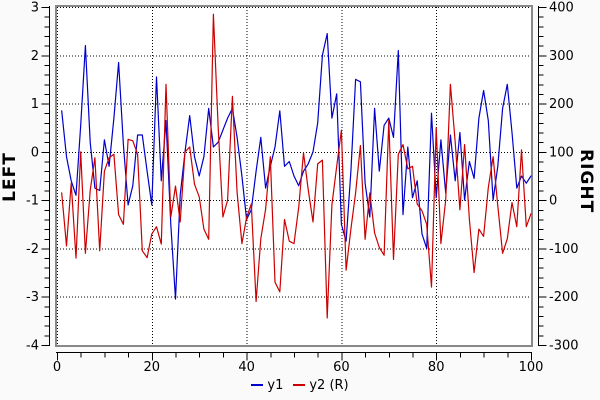 This screenshot has width=600, height=400. Describe the element at coordinates (35, 56) in the screenshot. I see `left-tick-label: 2` at that location.